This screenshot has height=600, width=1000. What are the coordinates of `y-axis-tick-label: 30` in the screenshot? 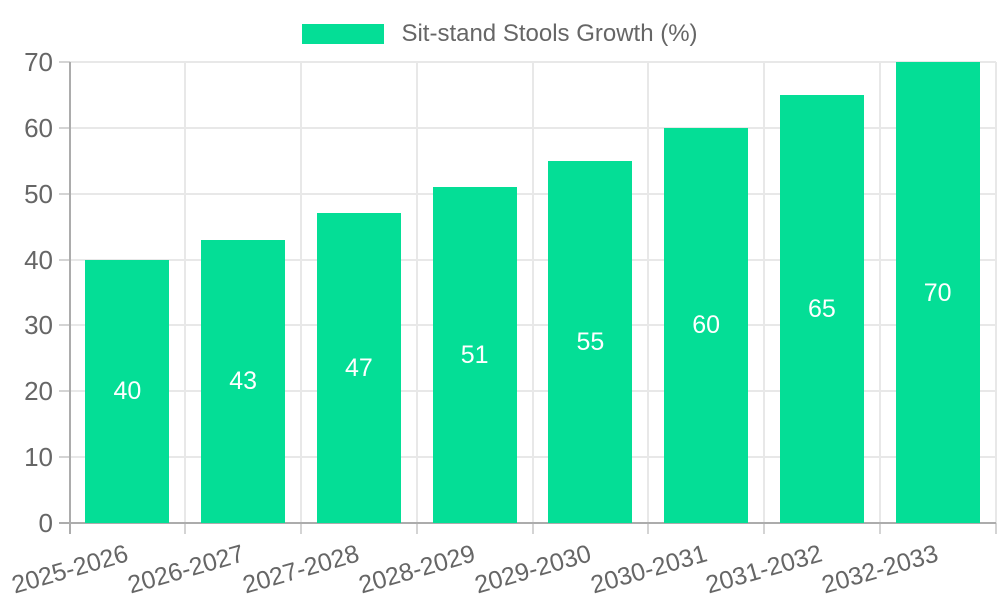 It's located at (38, 325).